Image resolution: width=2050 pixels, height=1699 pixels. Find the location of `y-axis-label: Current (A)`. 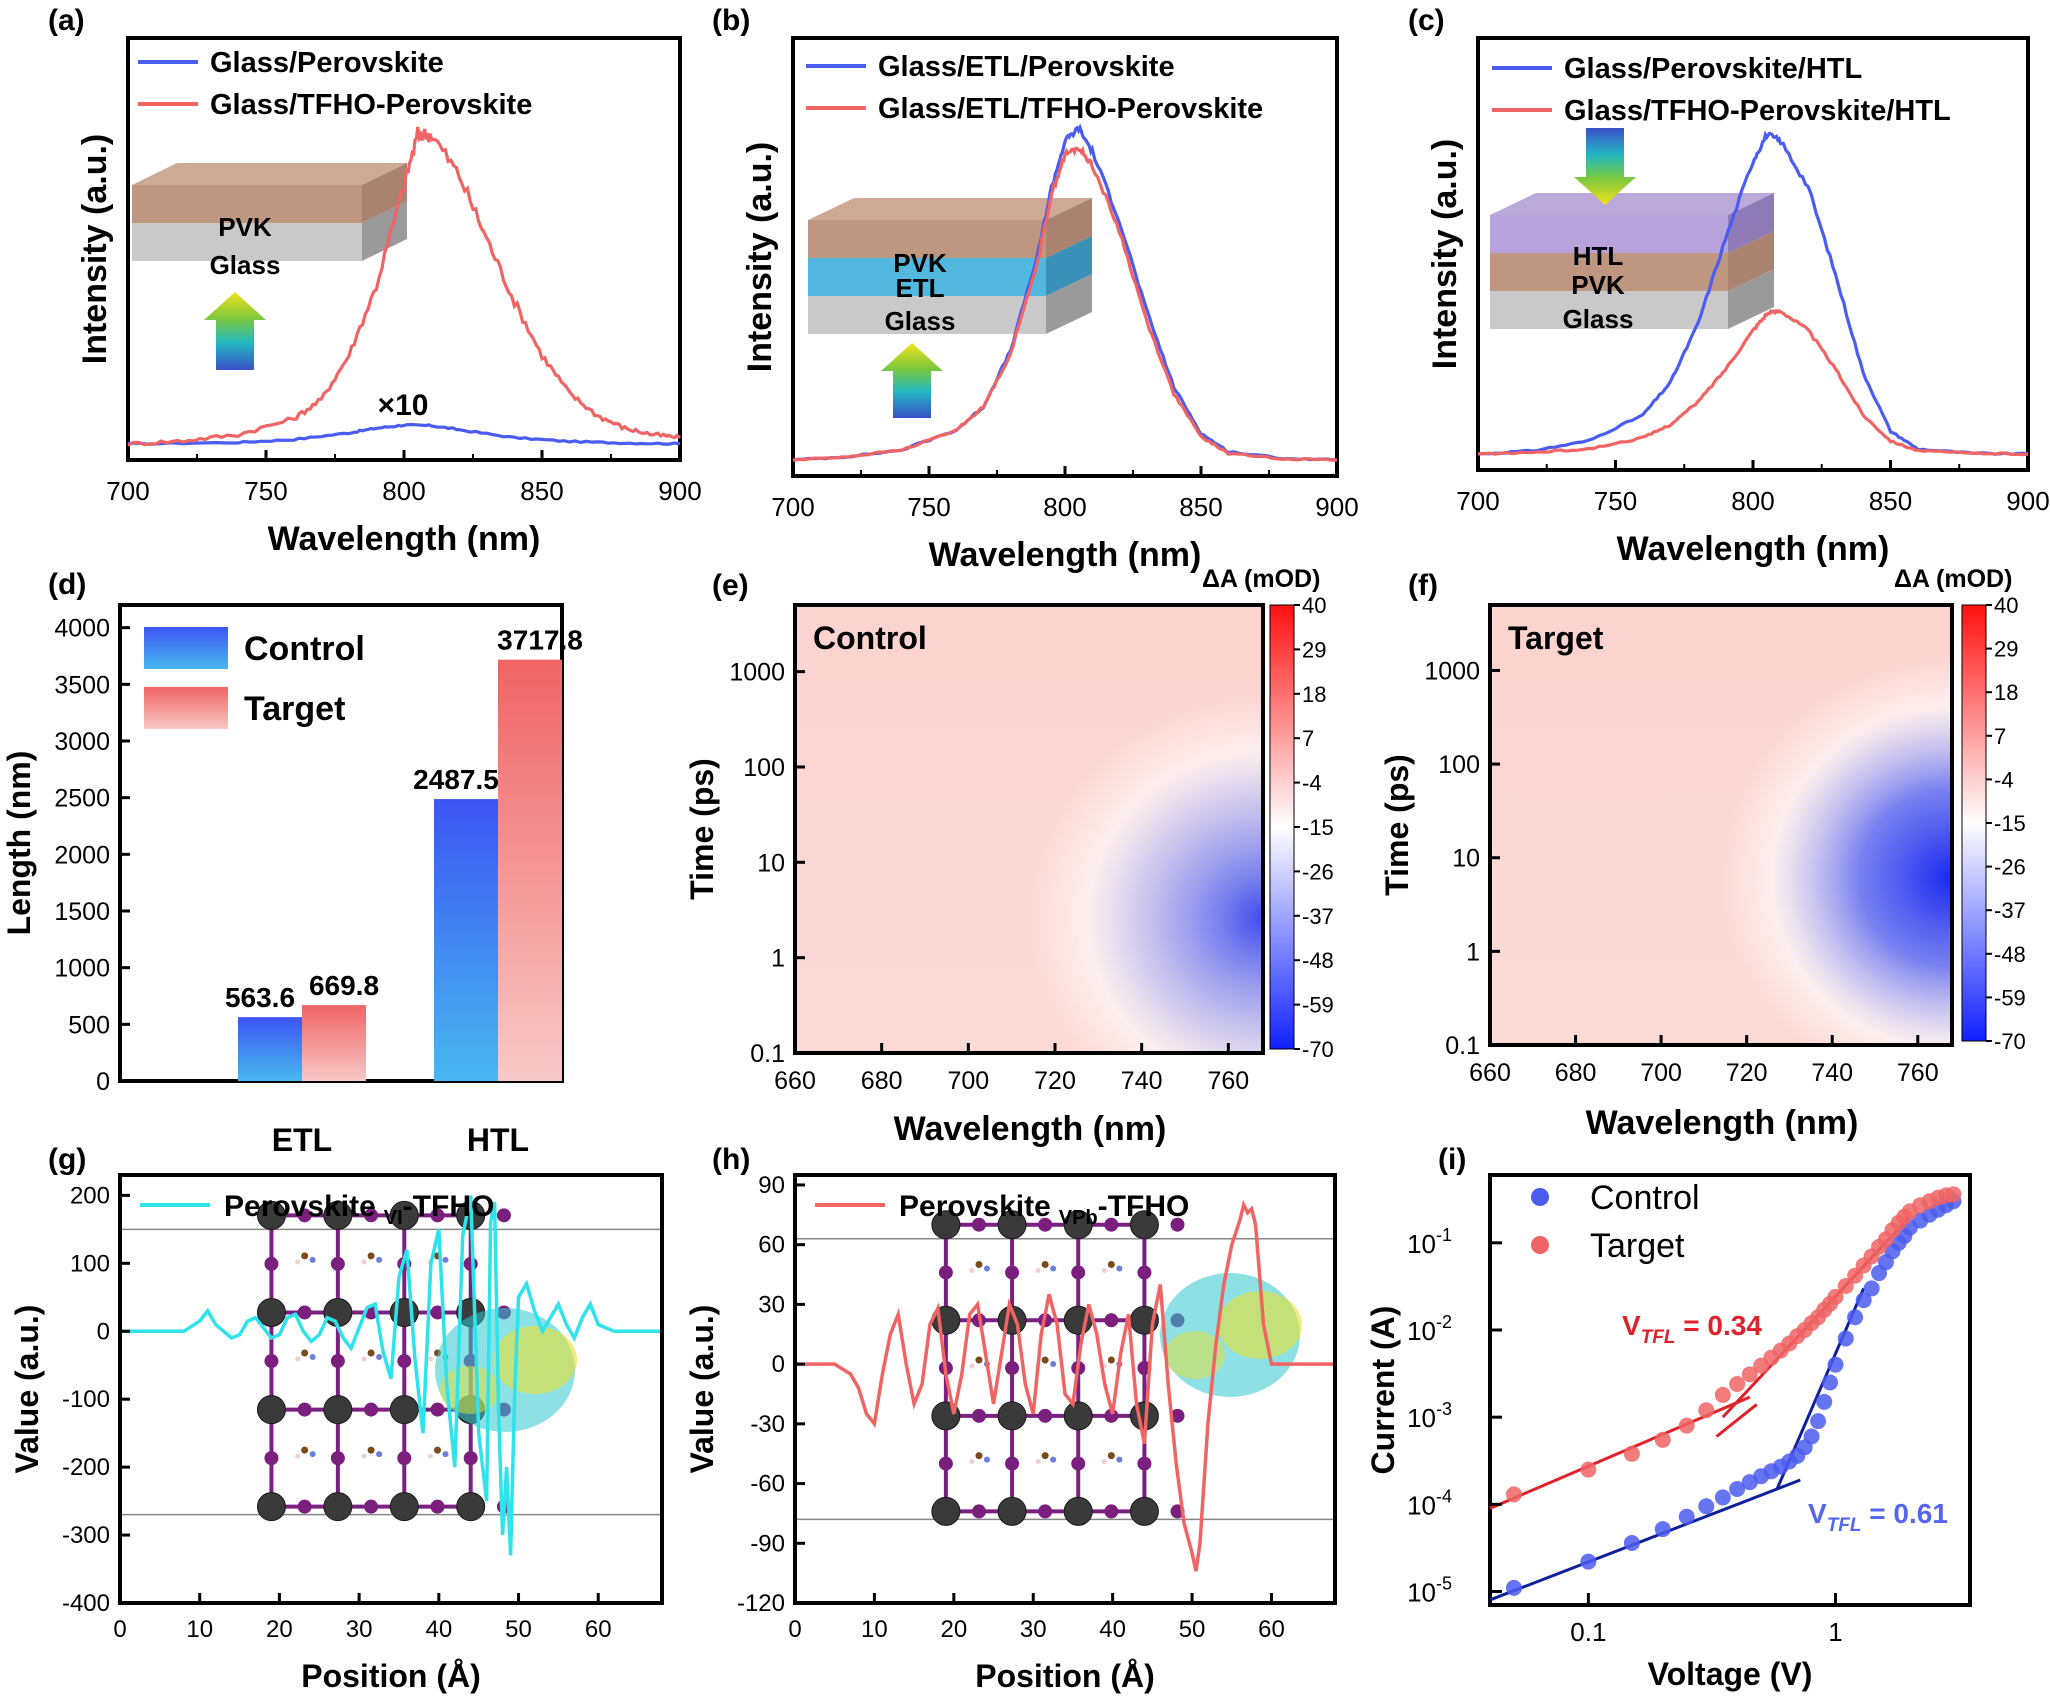

y-axis-label: Current (A) is located at coordinates (1383, 1390).